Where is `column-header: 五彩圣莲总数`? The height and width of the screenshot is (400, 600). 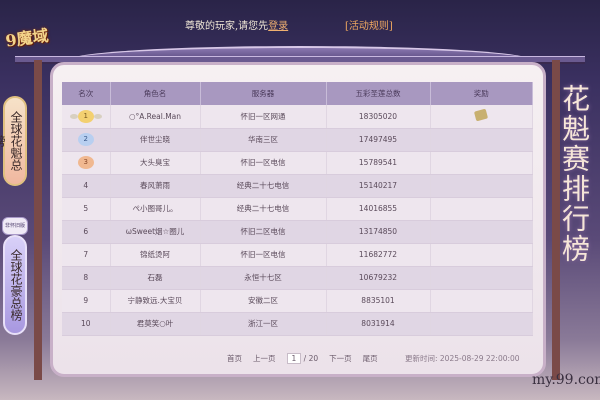 column-header: 五彩圣莲总数 is located at coordinates (378, 93).